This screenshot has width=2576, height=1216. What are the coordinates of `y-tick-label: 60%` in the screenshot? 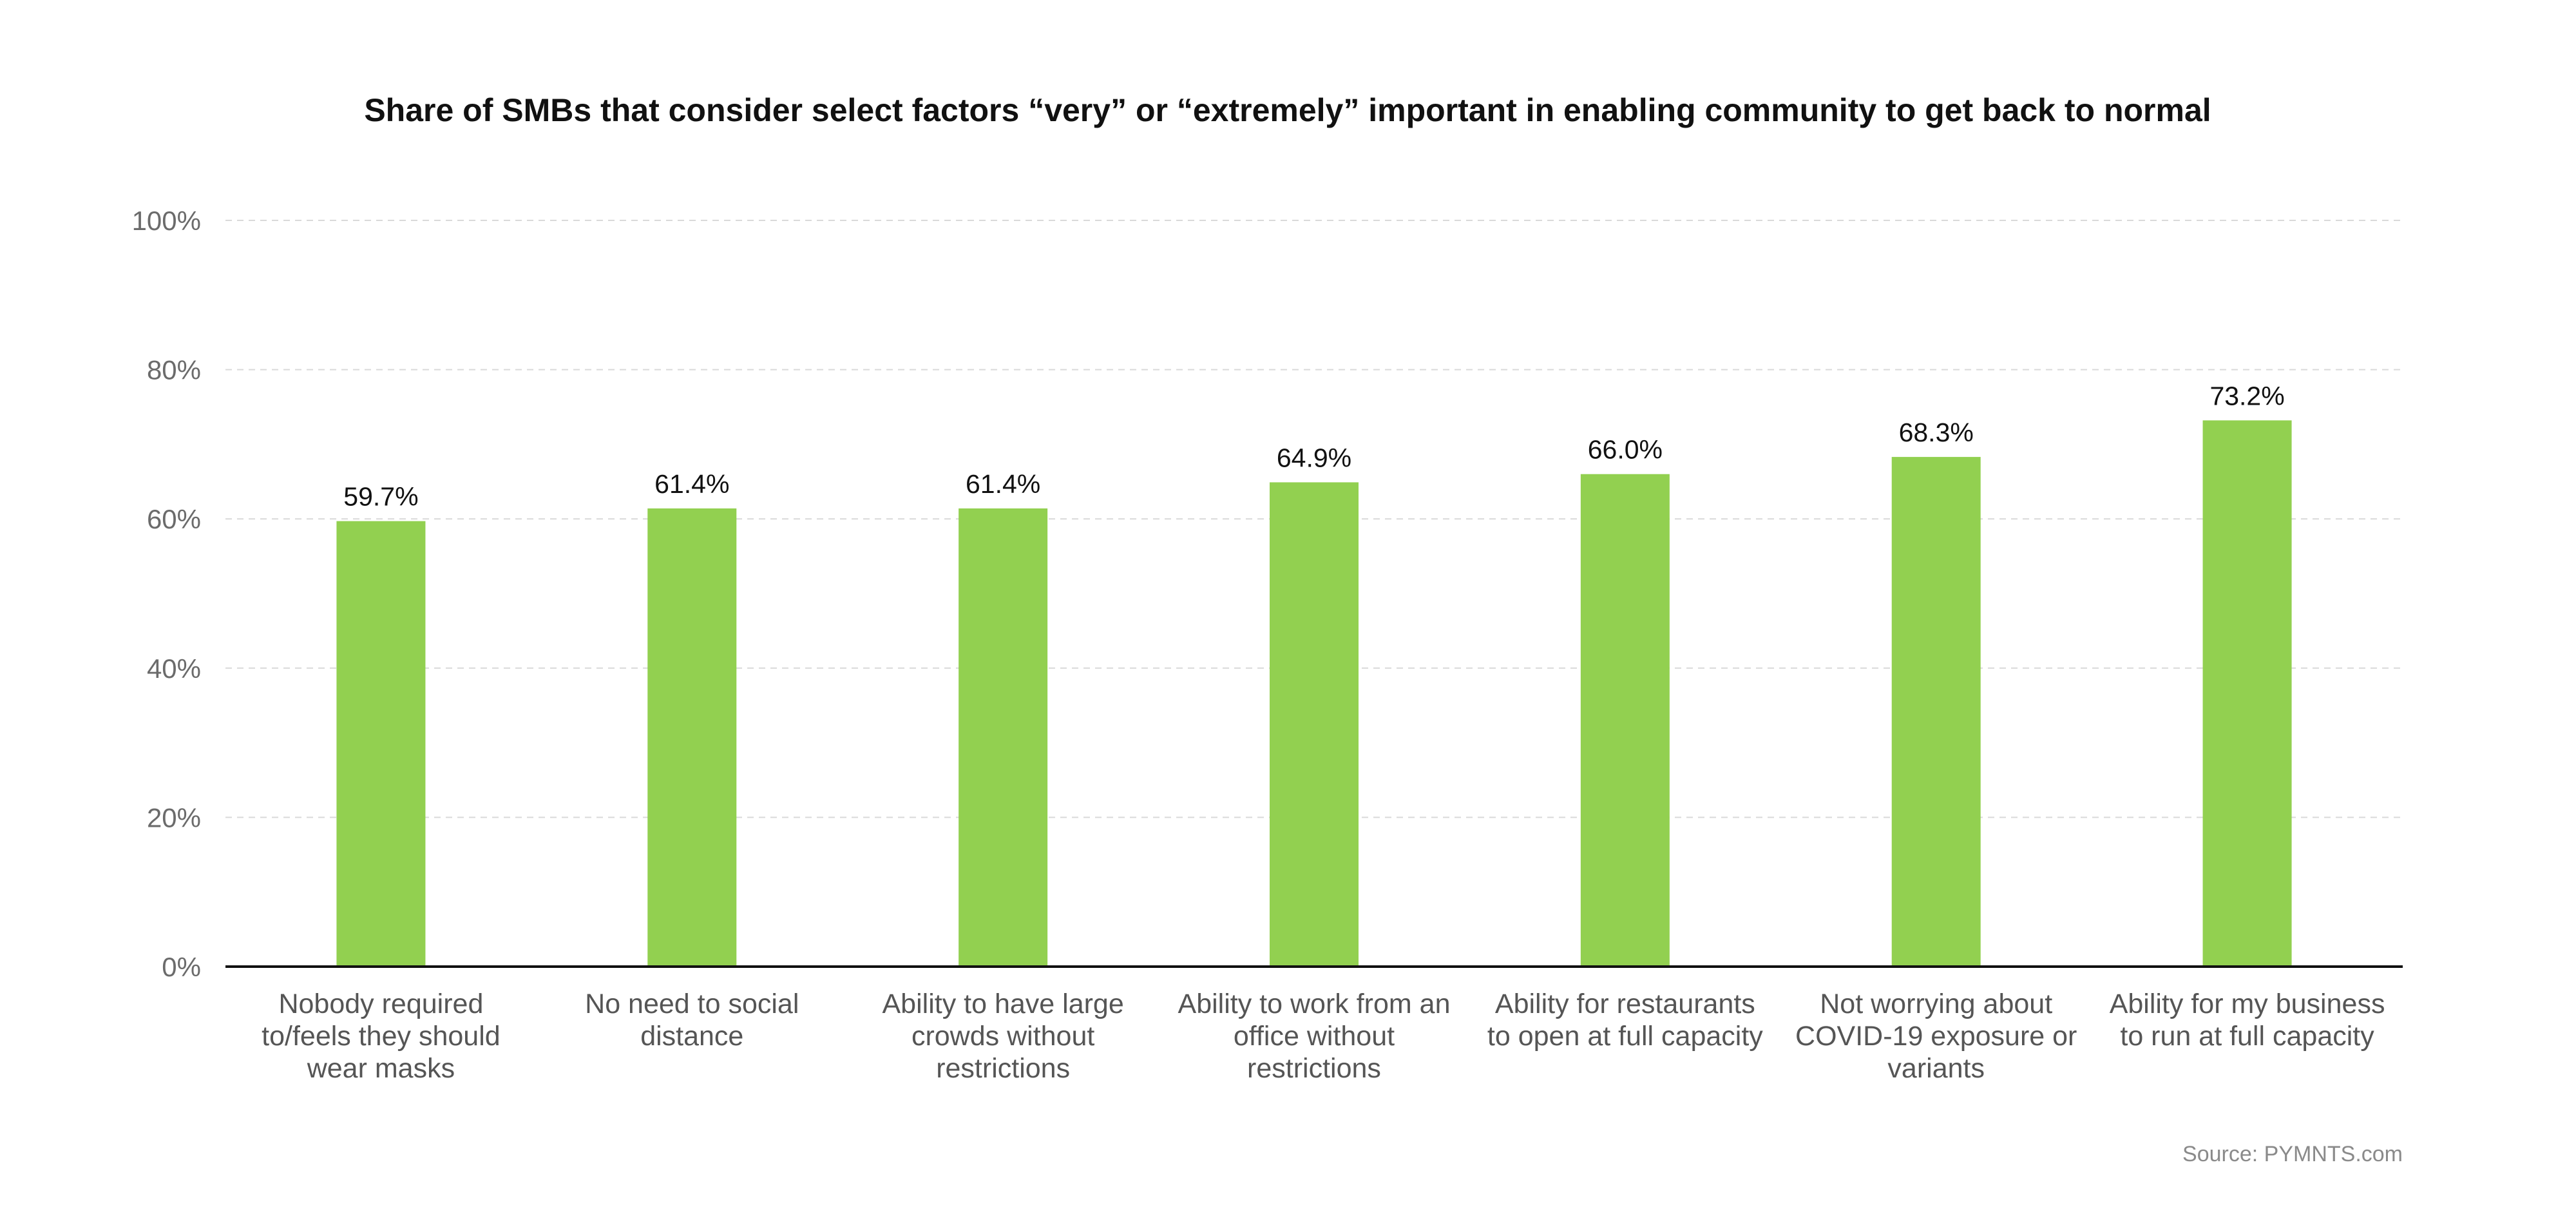 It's located at (174, 519).